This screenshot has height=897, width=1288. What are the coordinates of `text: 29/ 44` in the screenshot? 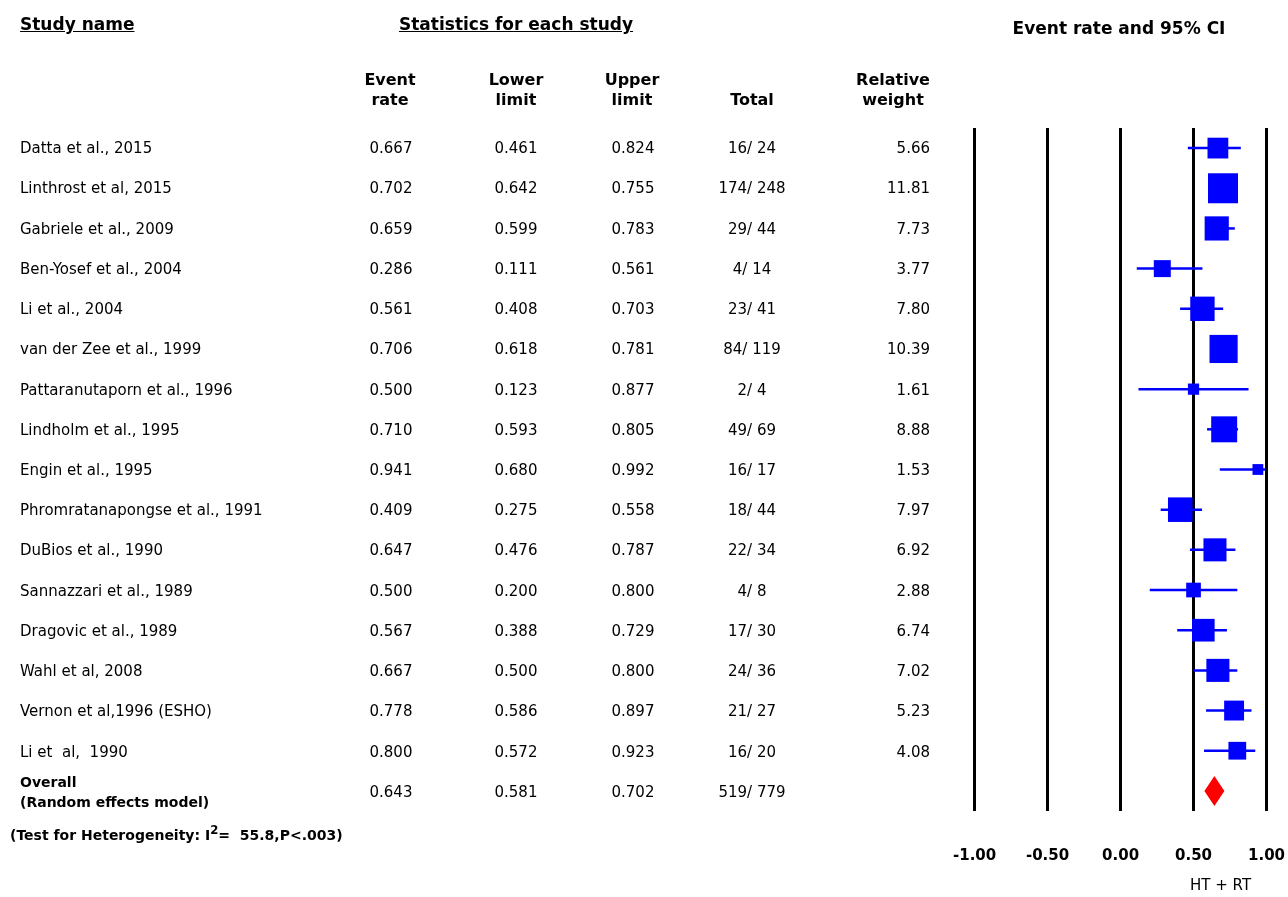 It's located at (752, 228).